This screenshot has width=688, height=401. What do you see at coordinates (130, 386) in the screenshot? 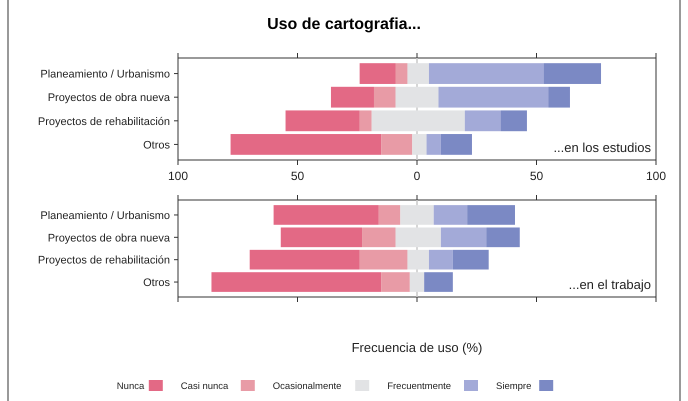
I see `legend-label: Nunca` at bounding box center [130, 386].